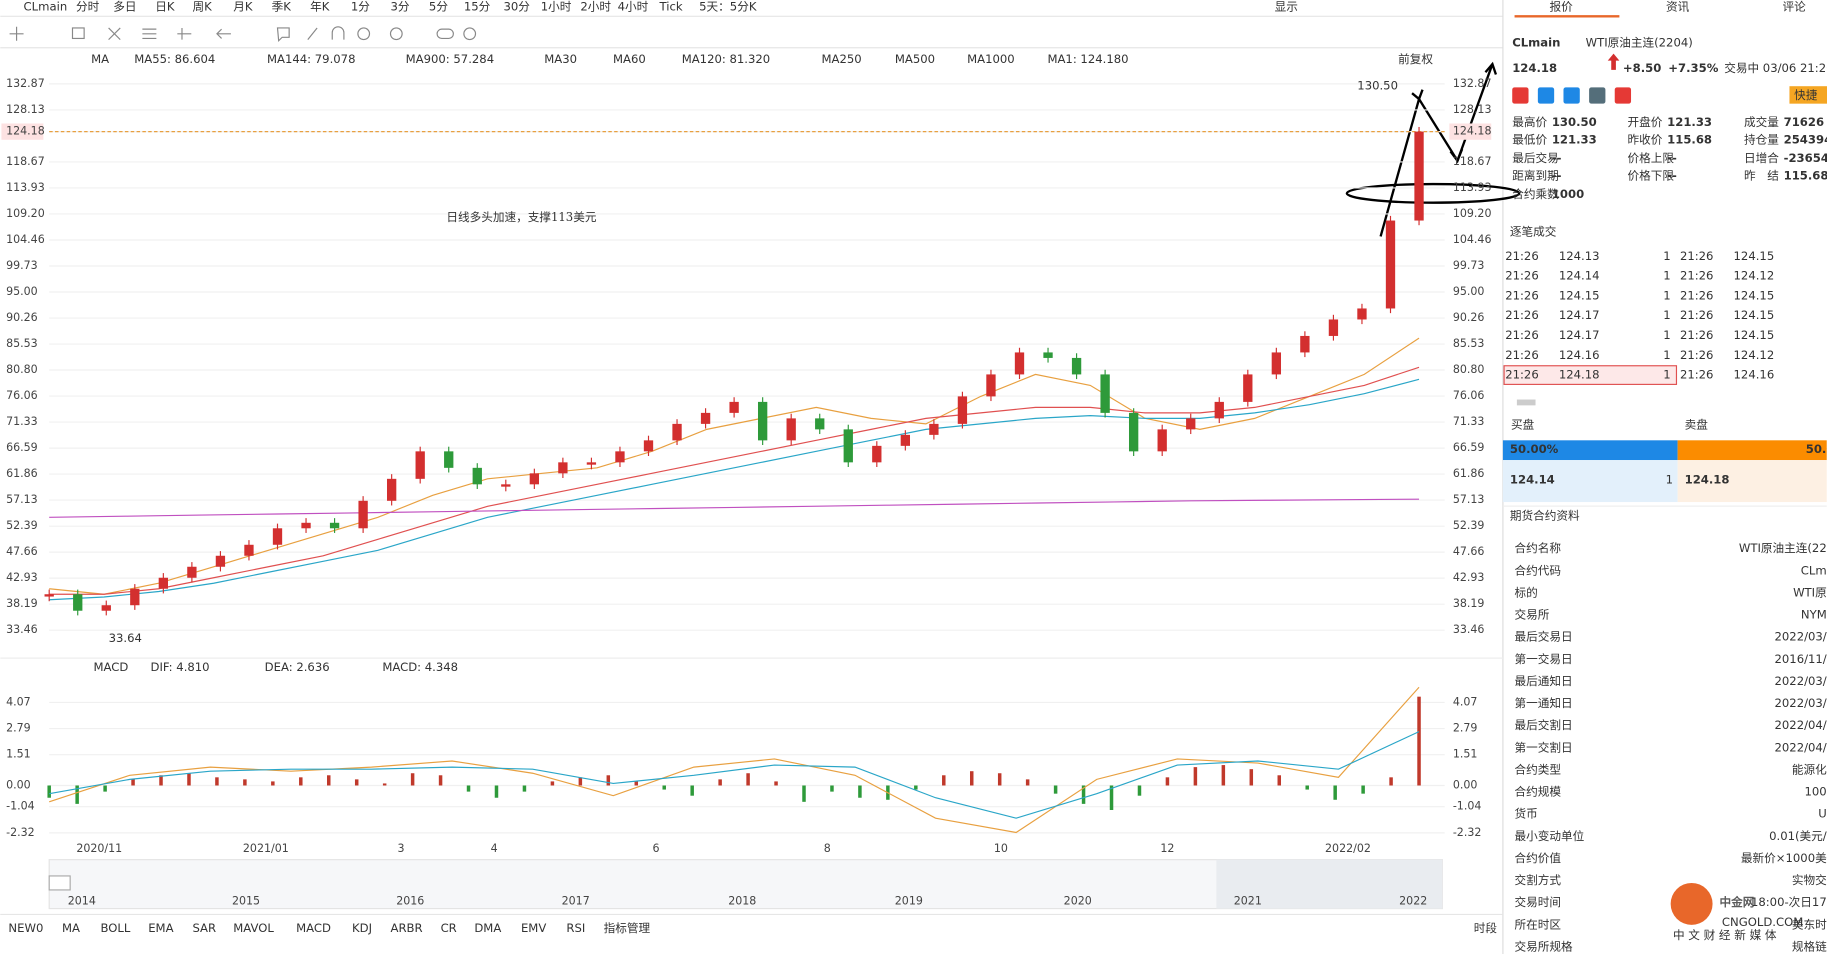 The width and height of the screenshot is (1827, 954). Describe the element at coordinates (745, 884) in the screenshot. I see `timeline` at that location.